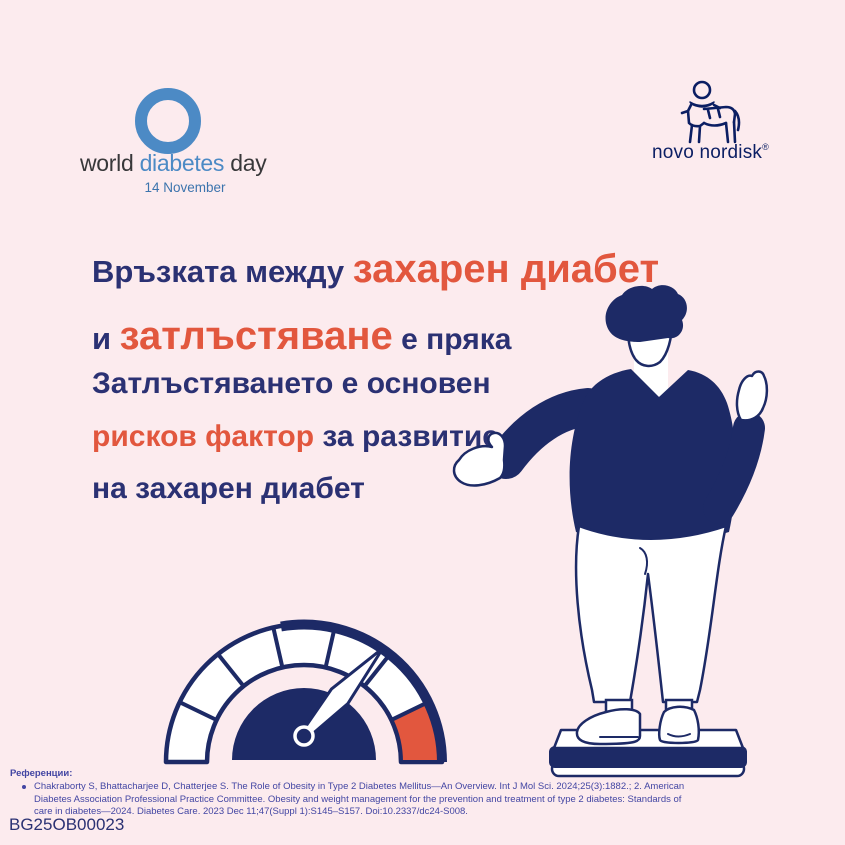 Image resolution: width=845 pixels, height=845 pixels. I want to click on subheadline-line2-orange: рисков фактор, so click(203, 436).